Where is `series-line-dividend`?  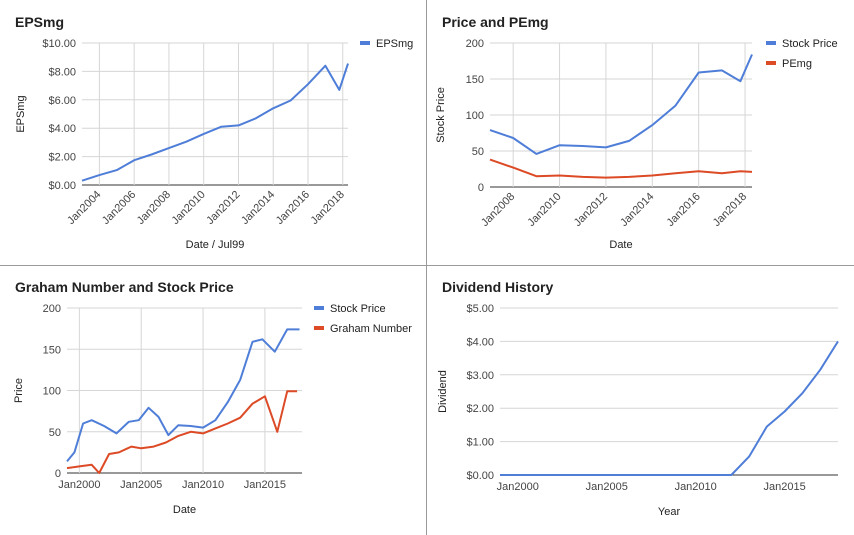
series-line-dividend is located at coordinates (669, 408).